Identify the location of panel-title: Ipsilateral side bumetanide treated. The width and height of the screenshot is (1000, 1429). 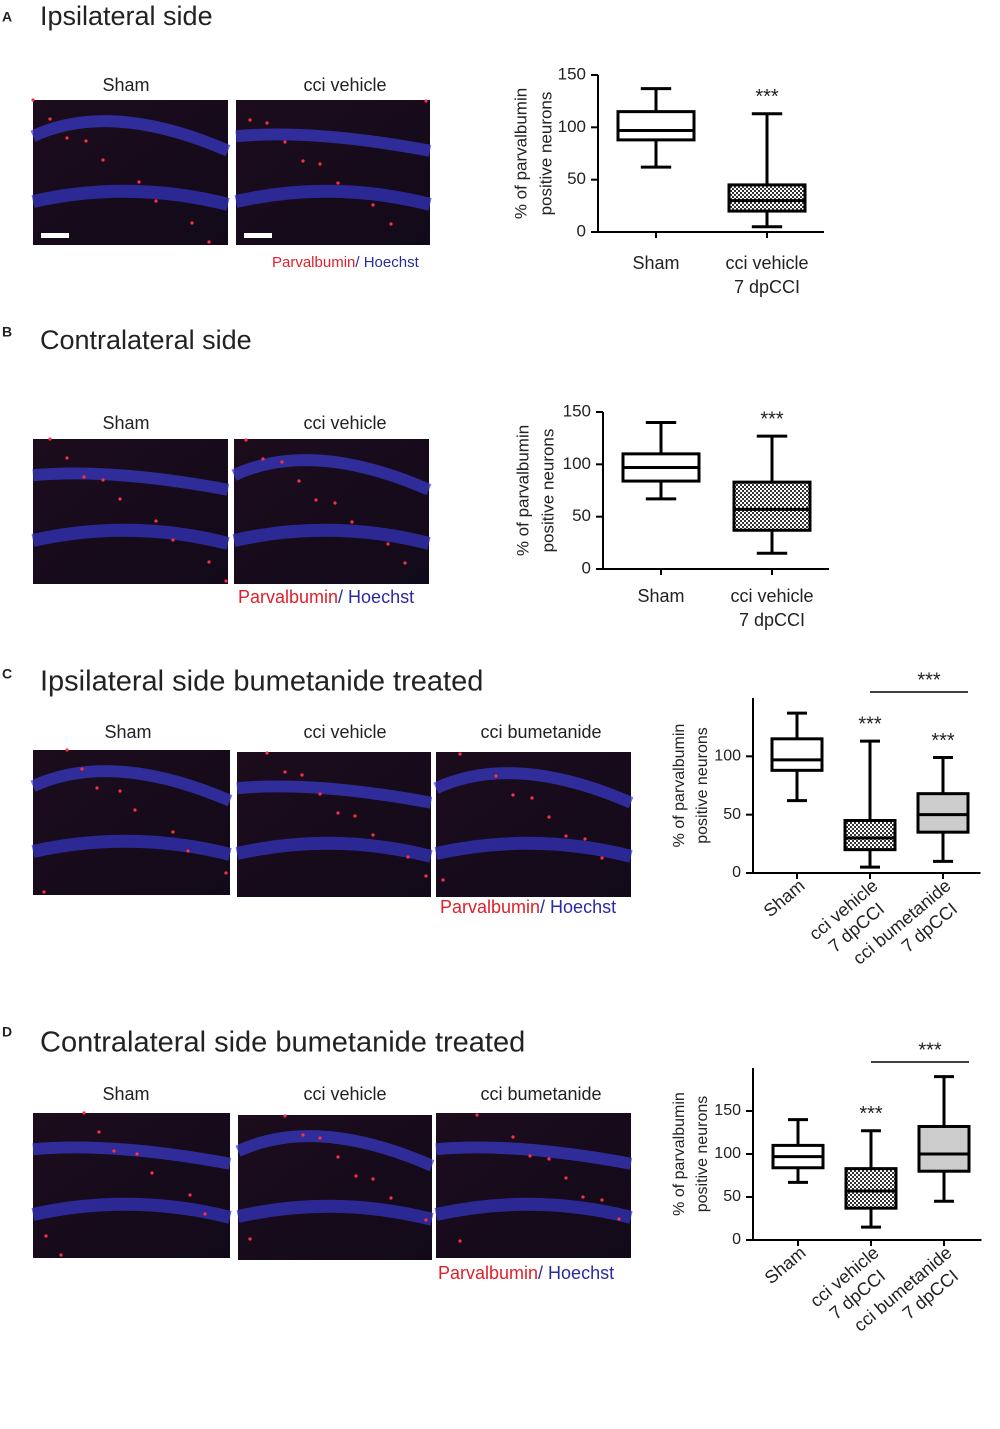
(261, 682).